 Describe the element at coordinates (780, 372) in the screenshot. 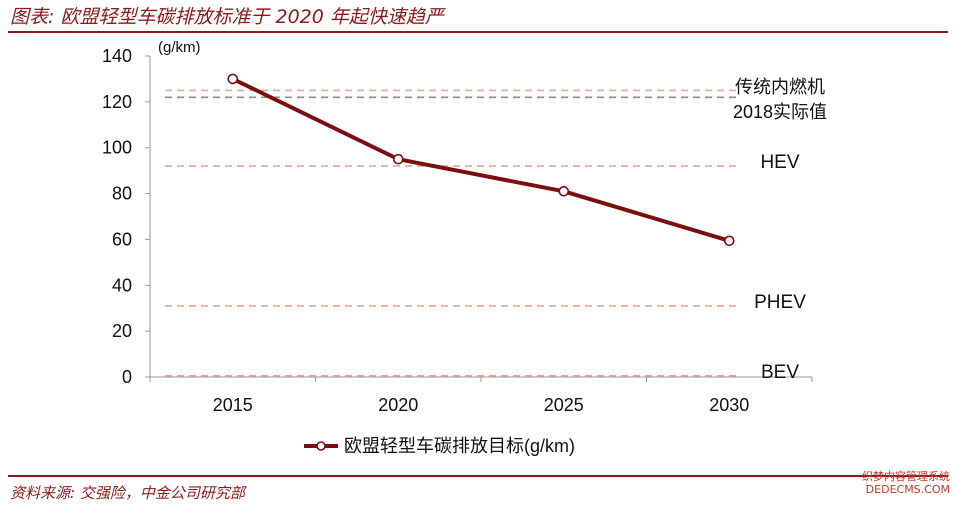

I see `reference-line-label: BEV` at that location.